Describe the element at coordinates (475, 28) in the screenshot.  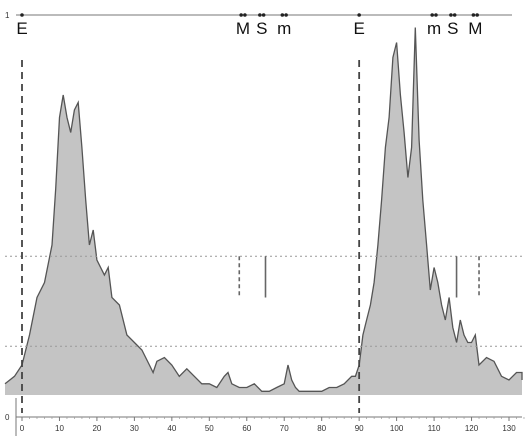
I see `event-label-7: M` at that location.